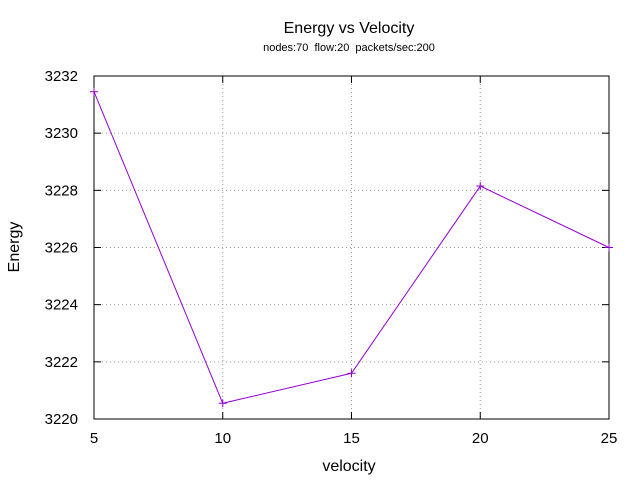  What do you see at coordinates (61, 305) in the screenshot?
I see `y-tick-label: 3224` at bounding box center [61, 305].